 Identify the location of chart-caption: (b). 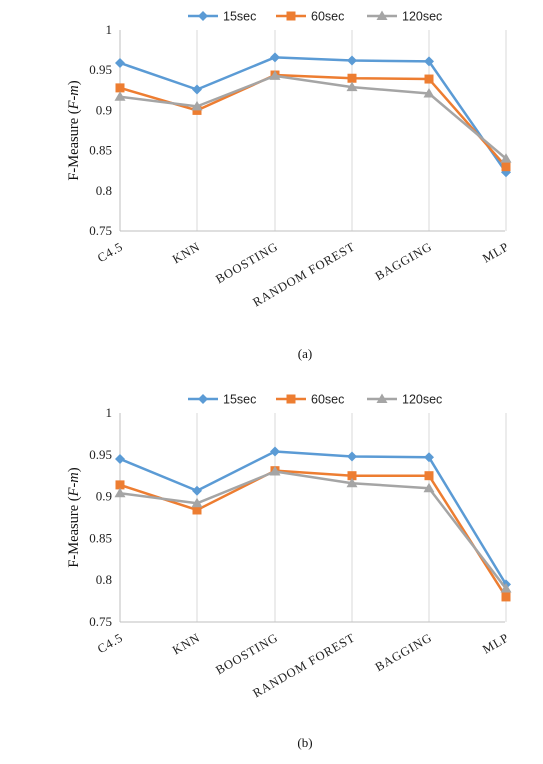
(304, 742).